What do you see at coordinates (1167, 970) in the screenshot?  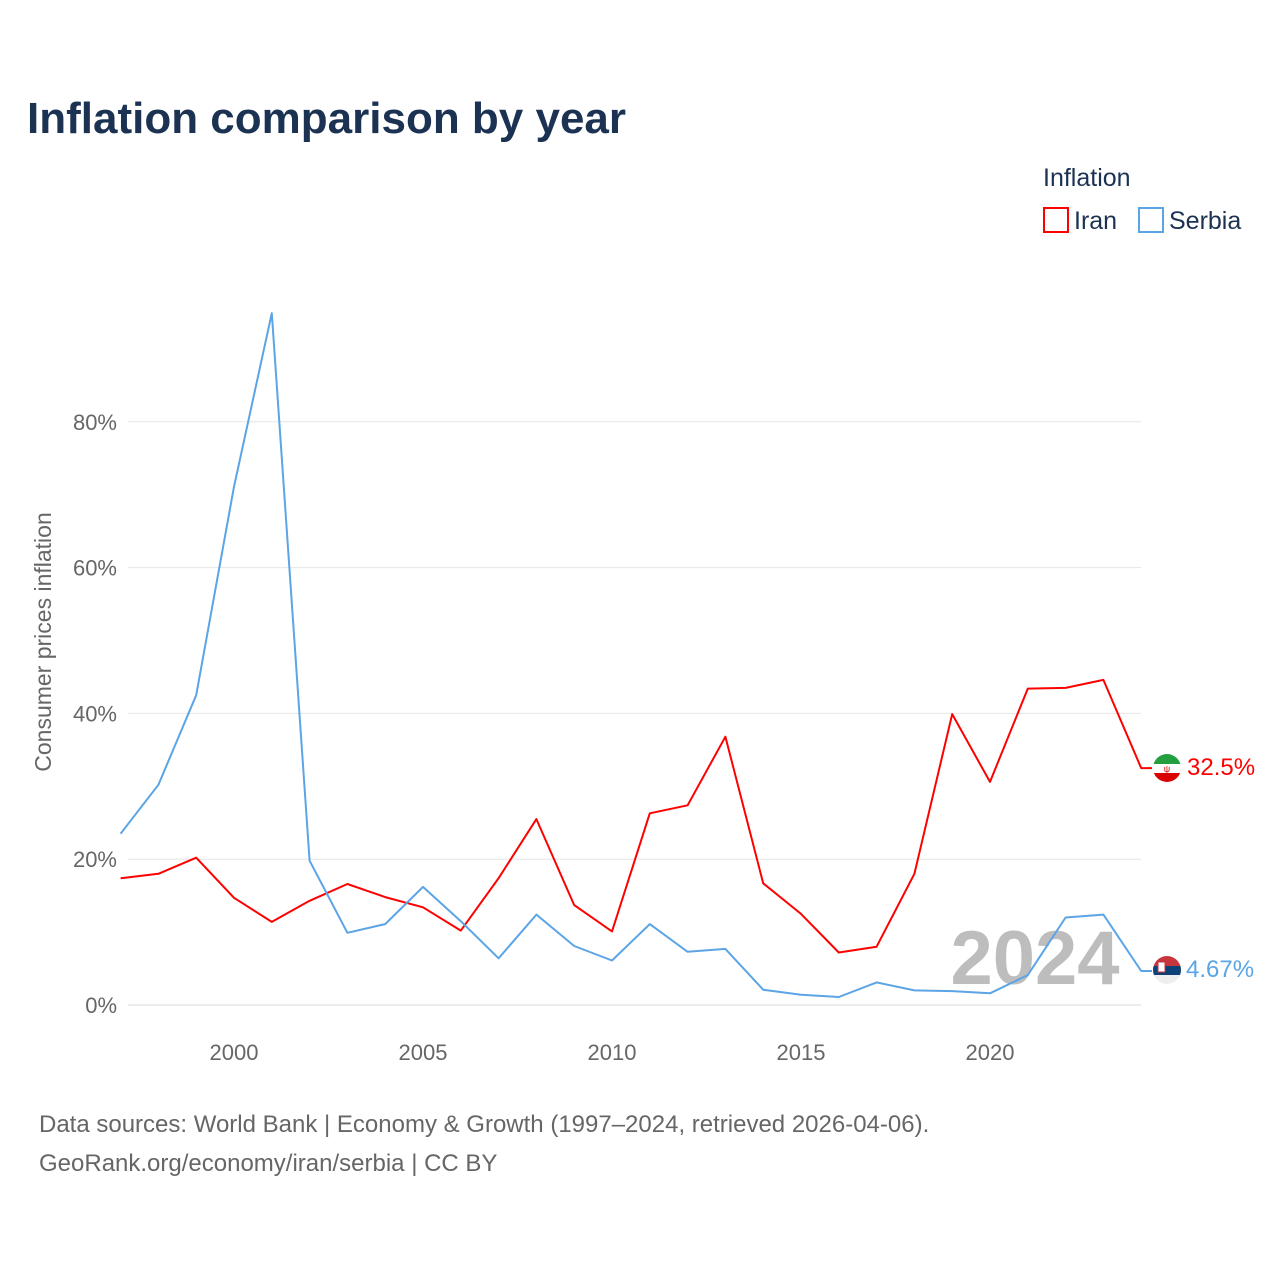 I see `serbia-flag-icon` at bounding box center [1167, 970].